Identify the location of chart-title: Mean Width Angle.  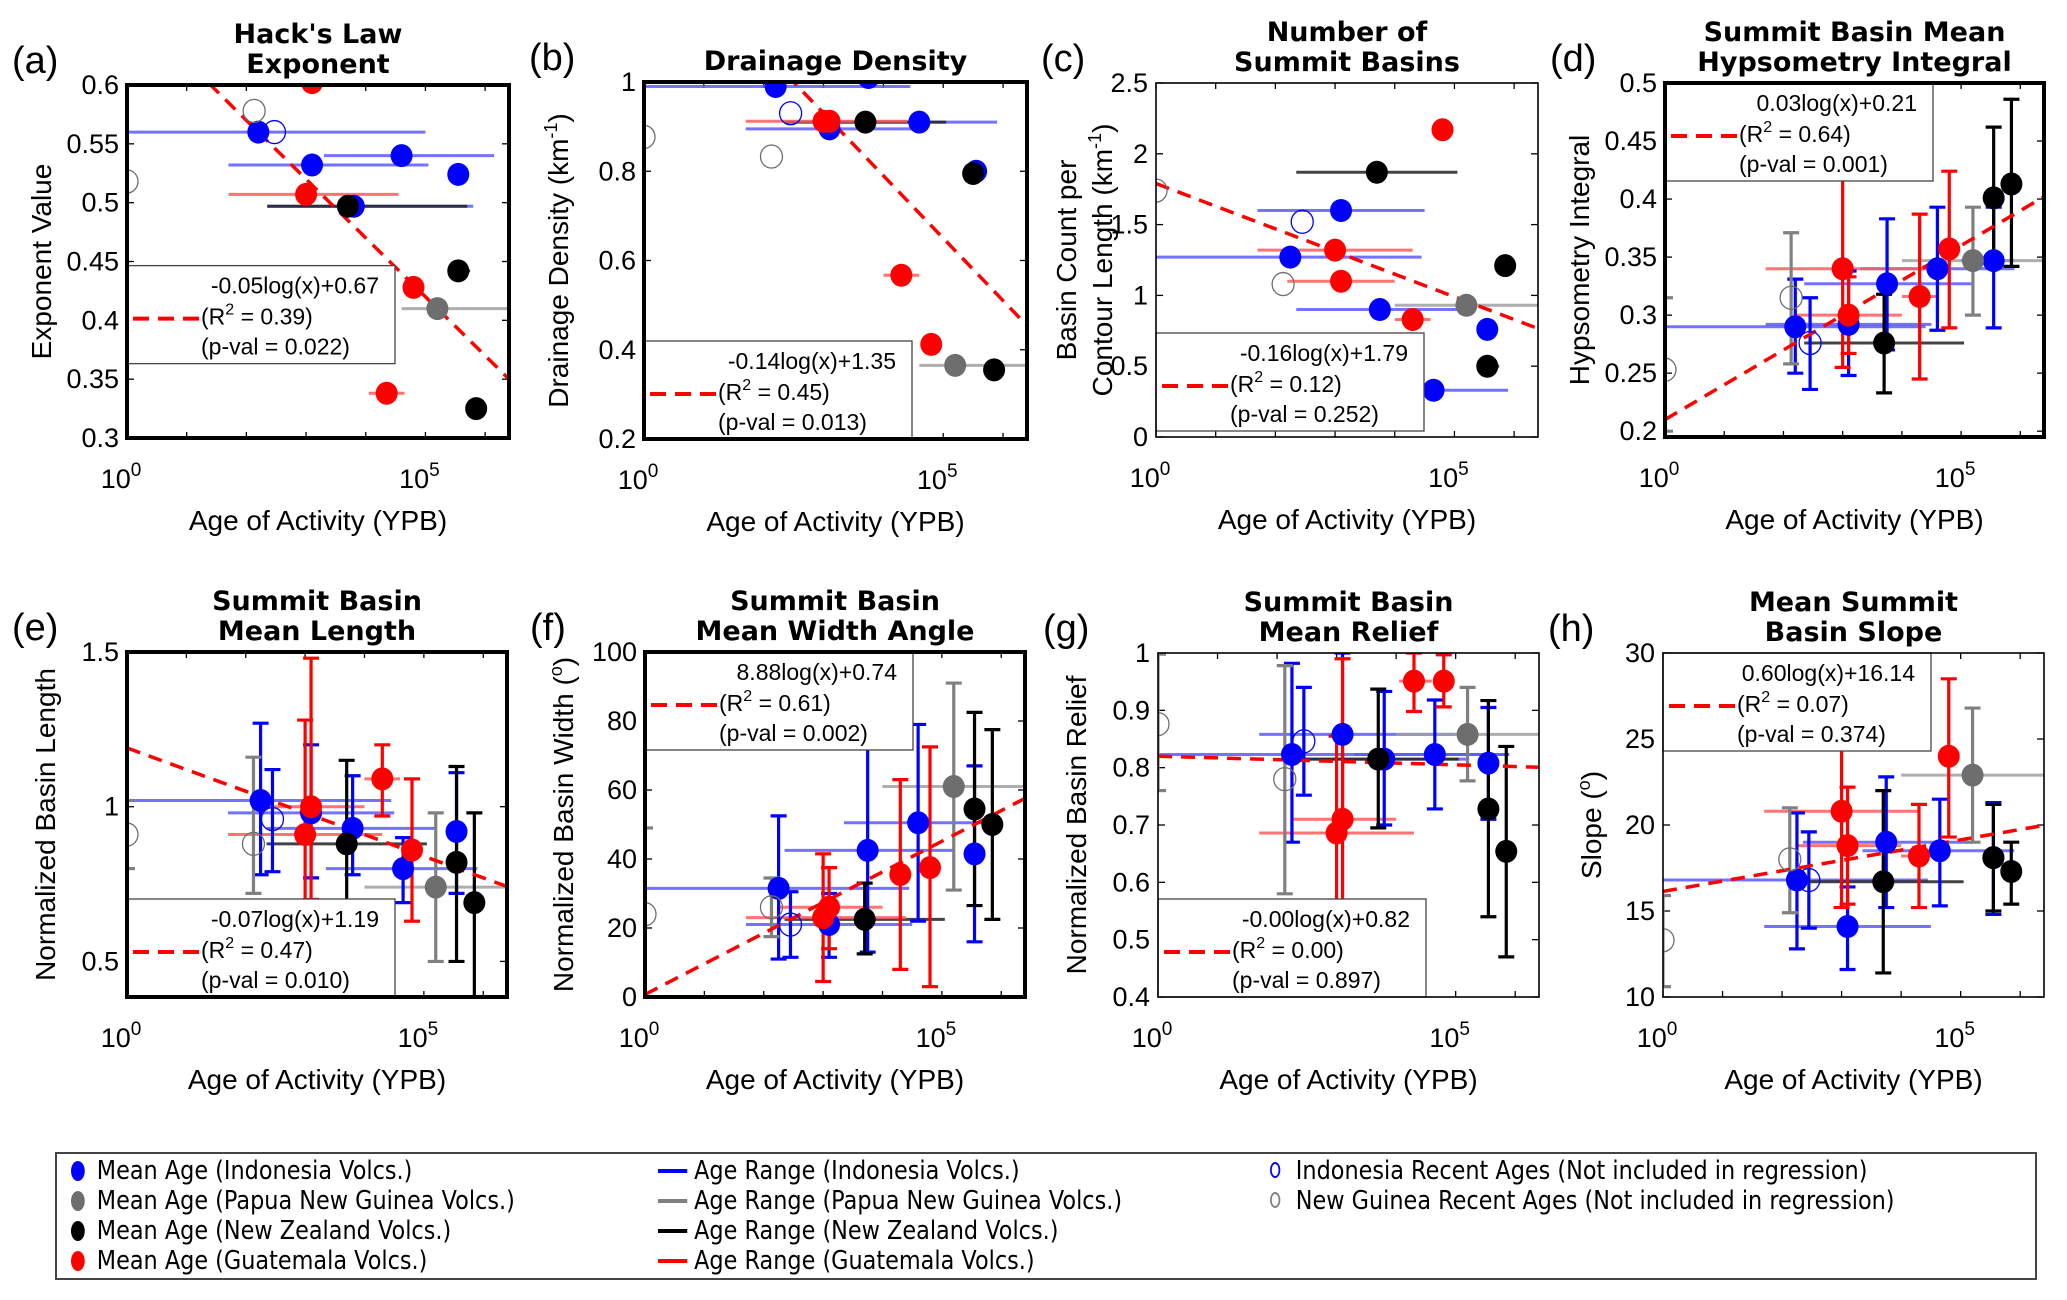
(835, 631).